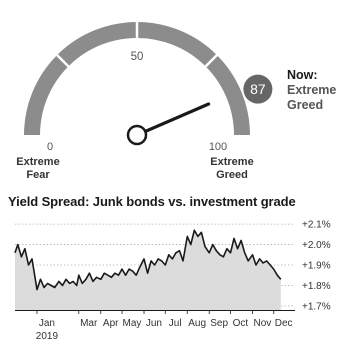 This screenshot has height=342, width=337. I want to click on now-value: Extreme Greed, so click(312, 97).